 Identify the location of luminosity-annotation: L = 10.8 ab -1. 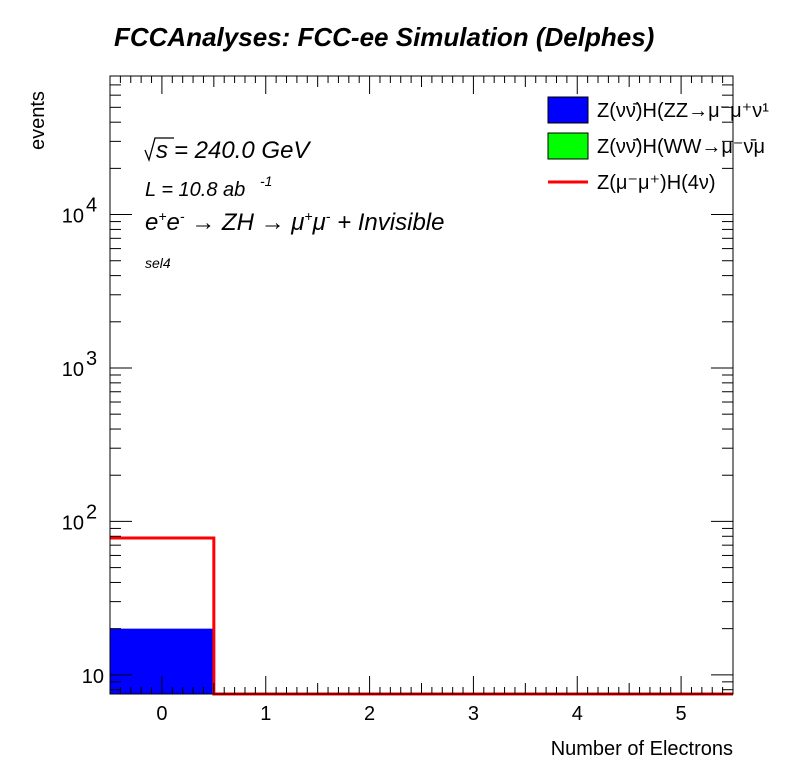
(208, 187).